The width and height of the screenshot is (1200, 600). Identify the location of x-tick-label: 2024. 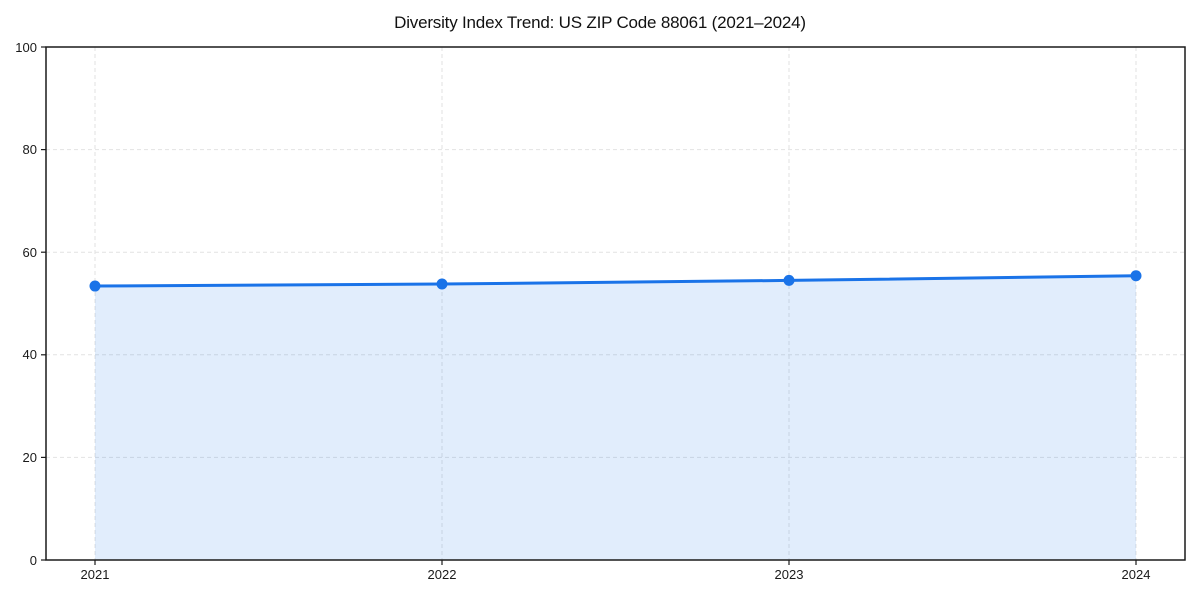
(1136, 574).